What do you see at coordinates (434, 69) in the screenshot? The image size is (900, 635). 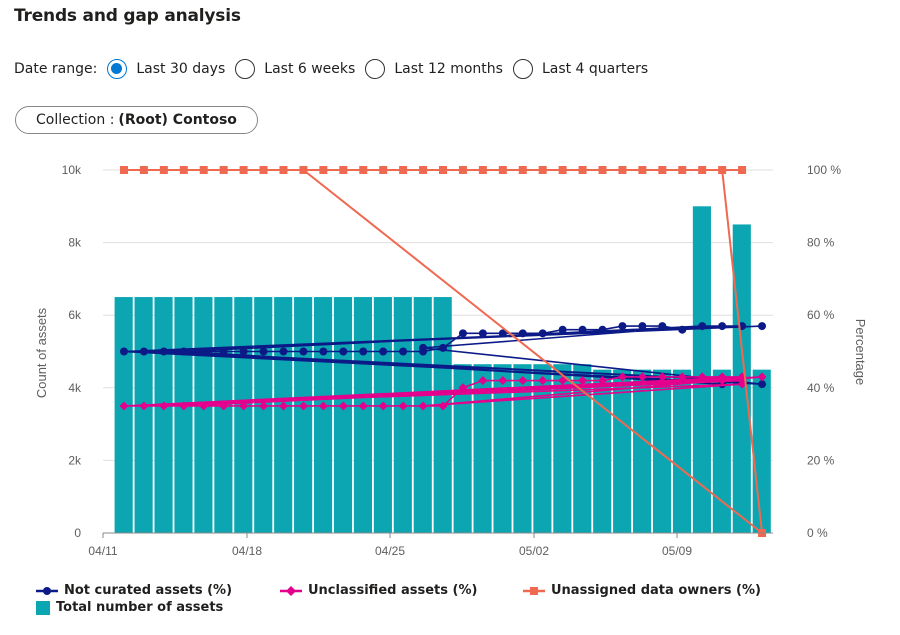 I see `radio-last-12-months: Last 12 months` at bounding box center [434, 69].